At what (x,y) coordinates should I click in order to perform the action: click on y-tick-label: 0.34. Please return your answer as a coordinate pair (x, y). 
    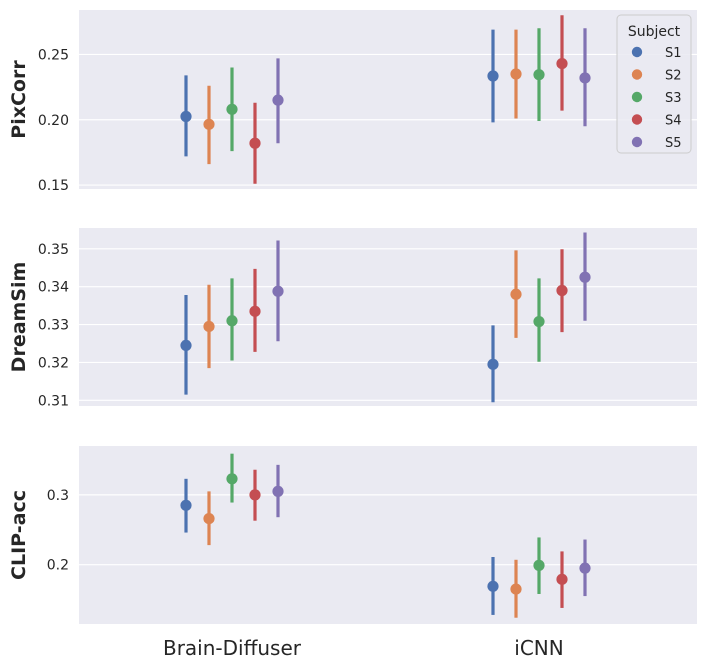
    Looking at the image, I should click on (53, 288).